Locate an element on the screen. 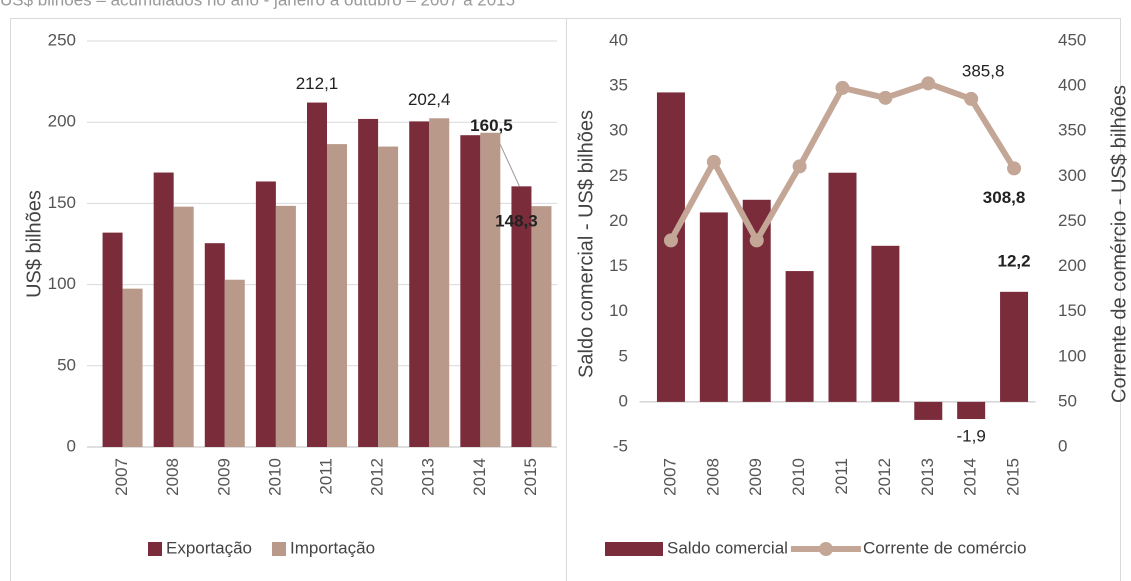 Image resolution: width=1131 pixels, height=581 pixels. x-tick-label: 2012 is located at coordinates (377, 477).